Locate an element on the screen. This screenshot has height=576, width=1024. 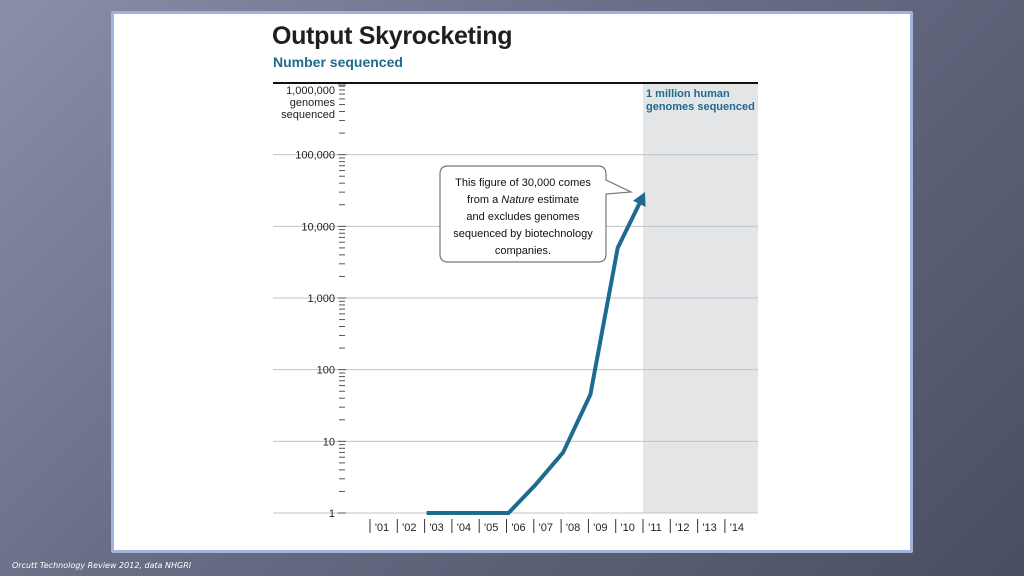
x-tick-label: '13 is located at coordinates (709, 528).